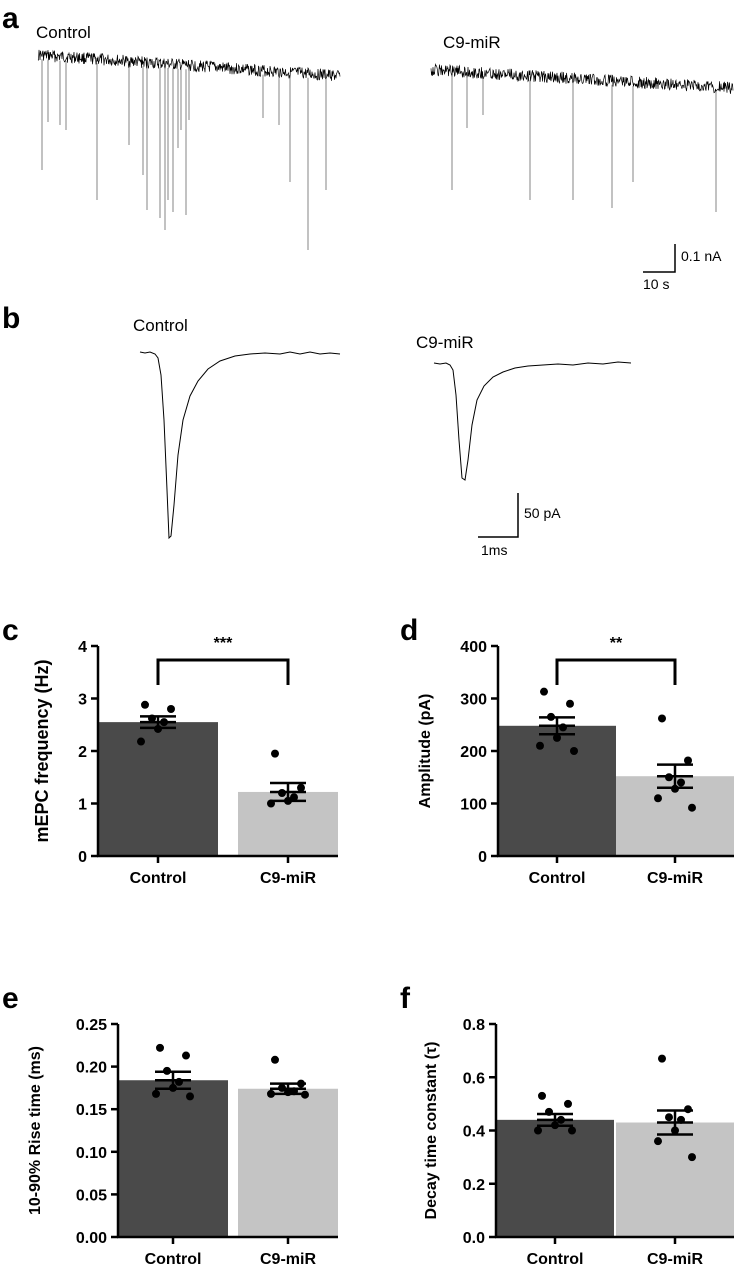 The image size is (735, 1273). What do you see at coordinates (582, 137) in the screenshot?
I see `mepc-trace-c9` at bounding box center [582, 137].